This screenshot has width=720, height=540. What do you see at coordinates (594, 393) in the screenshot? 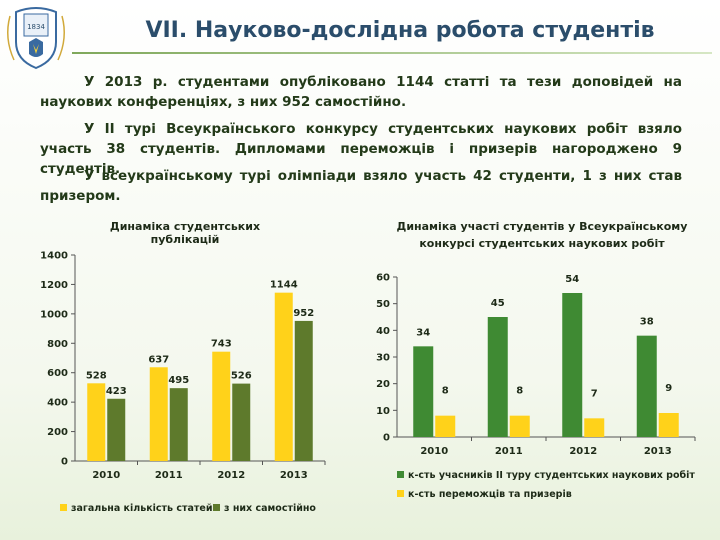
I see `data-label: 7` at bounding box center [594, 393].